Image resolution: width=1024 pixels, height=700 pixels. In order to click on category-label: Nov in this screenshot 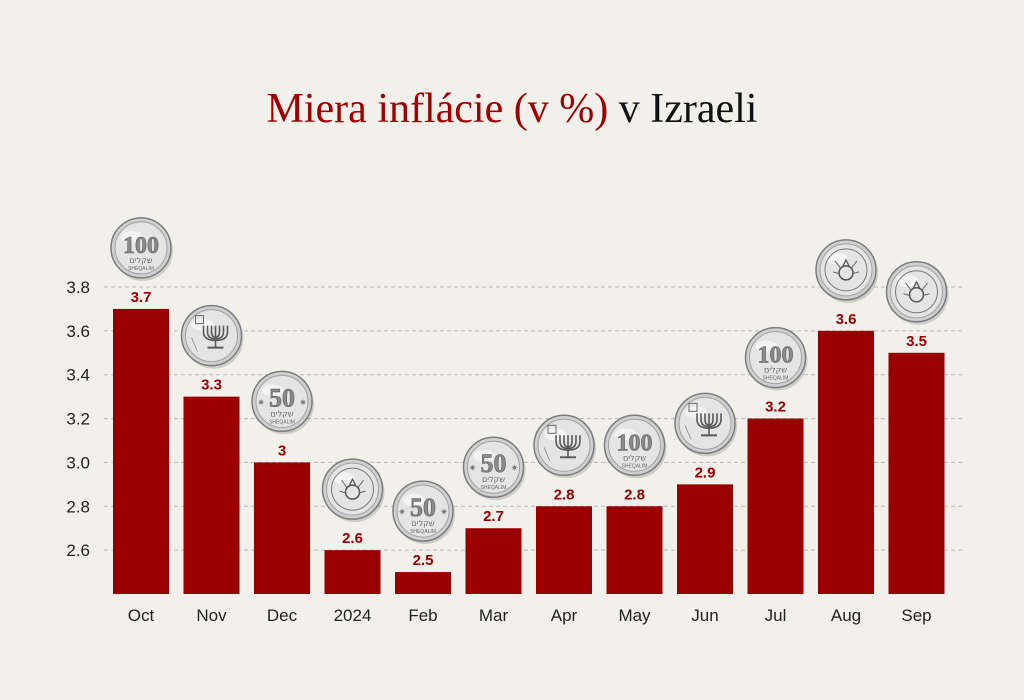, I will do `click(211, 615)`.